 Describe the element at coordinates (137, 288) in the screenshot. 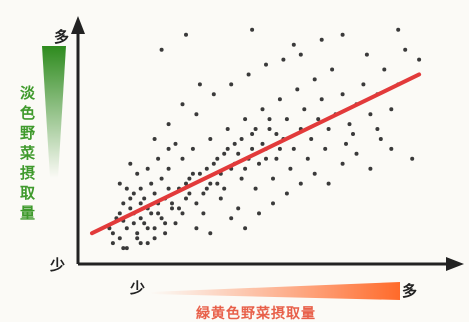

I see `x-tick-low: 少` at that location.